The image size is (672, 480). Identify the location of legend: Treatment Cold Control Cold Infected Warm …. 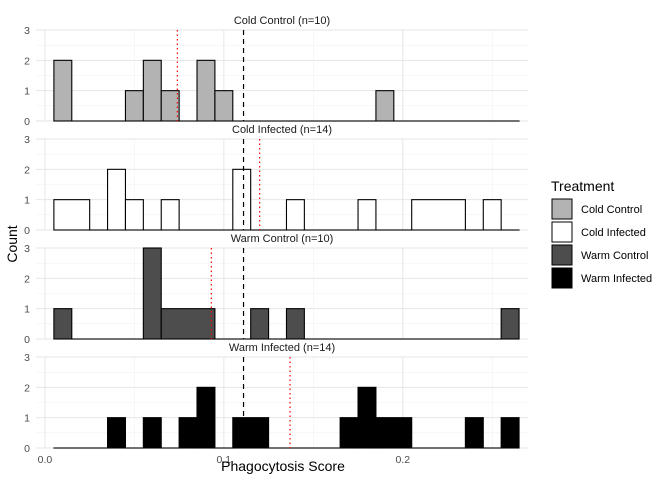
(601, 233).